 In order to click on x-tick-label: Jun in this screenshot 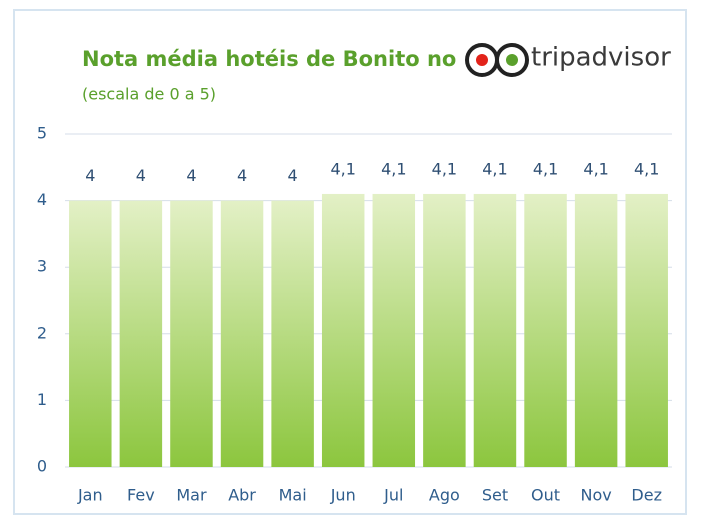, I will do `click(343, 495)`.